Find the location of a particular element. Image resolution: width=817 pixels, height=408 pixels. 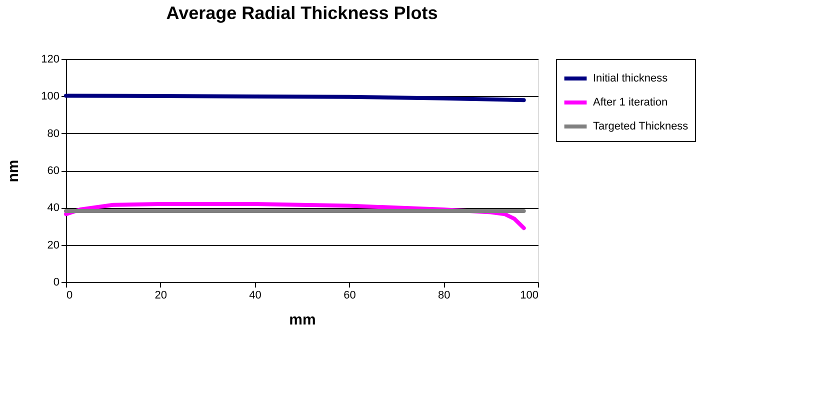

y-tick-label: 100 is located at coordinates (50, 96).